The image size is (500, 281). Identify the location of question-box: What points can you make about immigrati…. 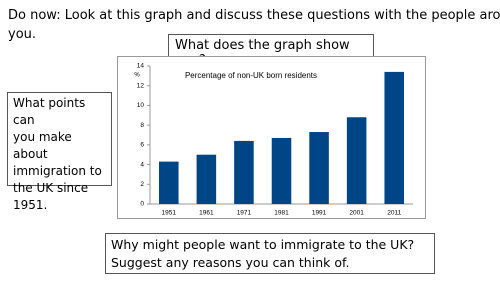
(59, 152).